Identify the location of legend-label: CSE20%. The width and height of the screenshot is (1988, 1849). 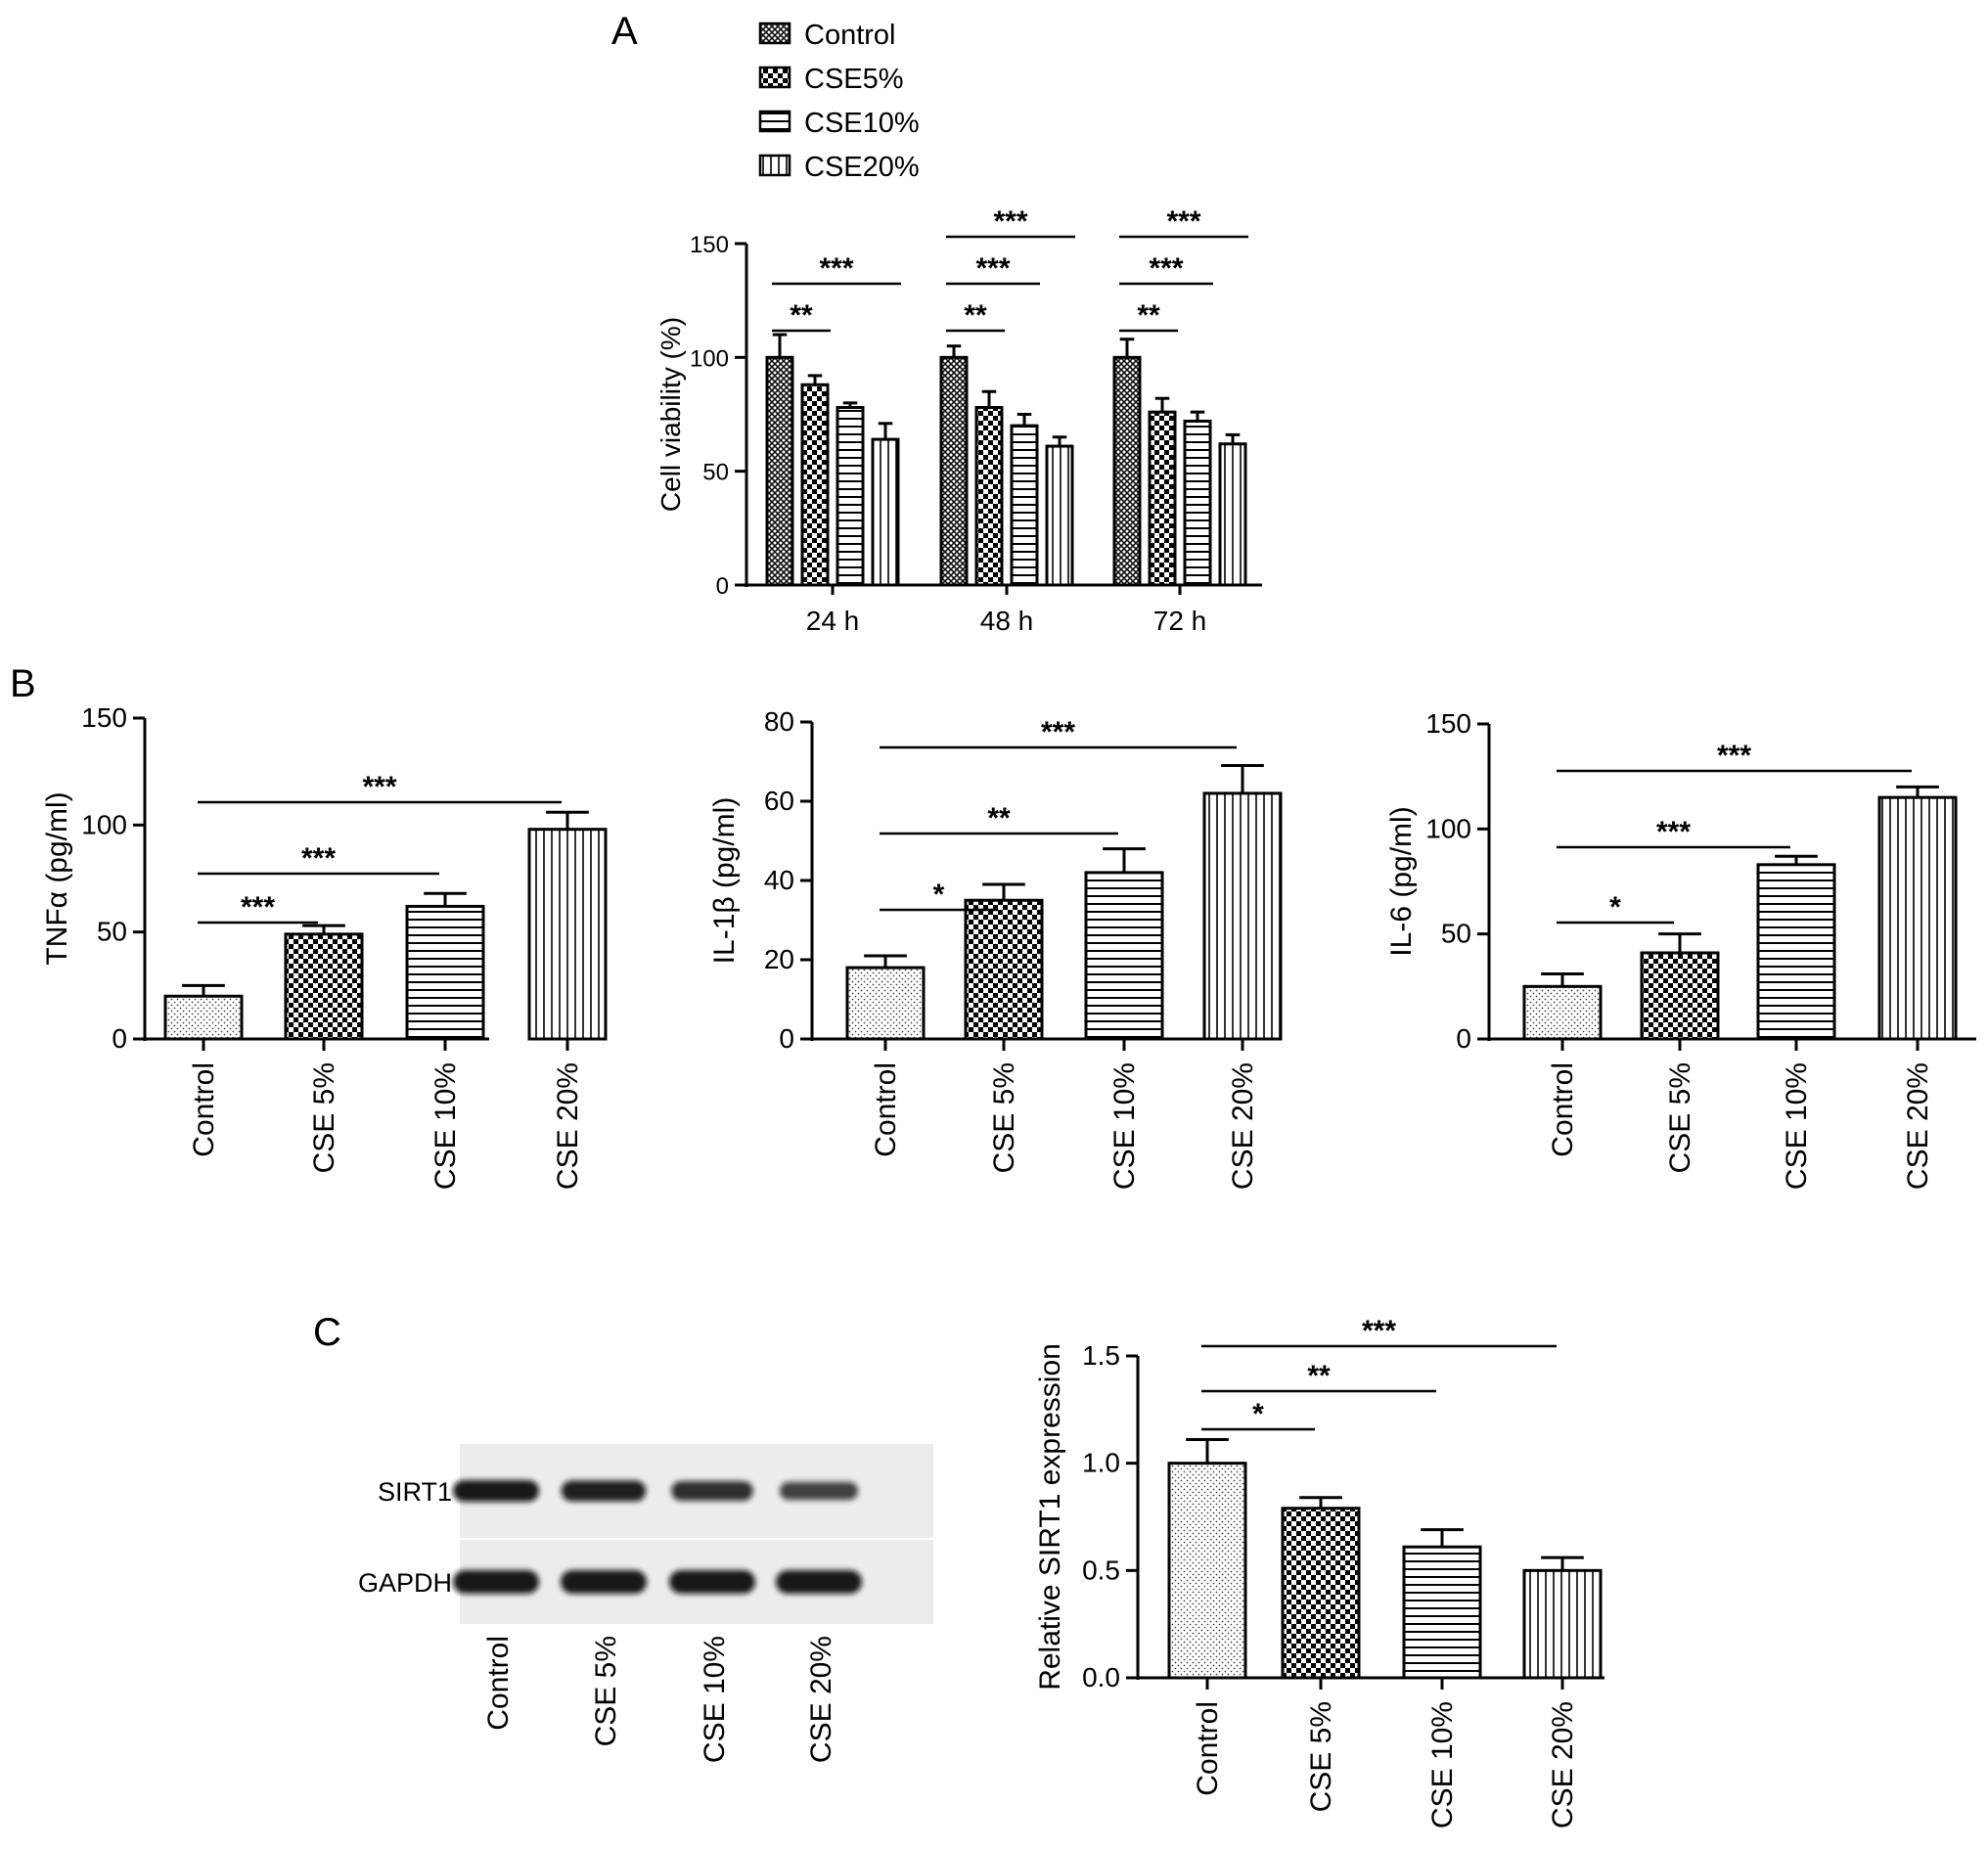
(862, 168).